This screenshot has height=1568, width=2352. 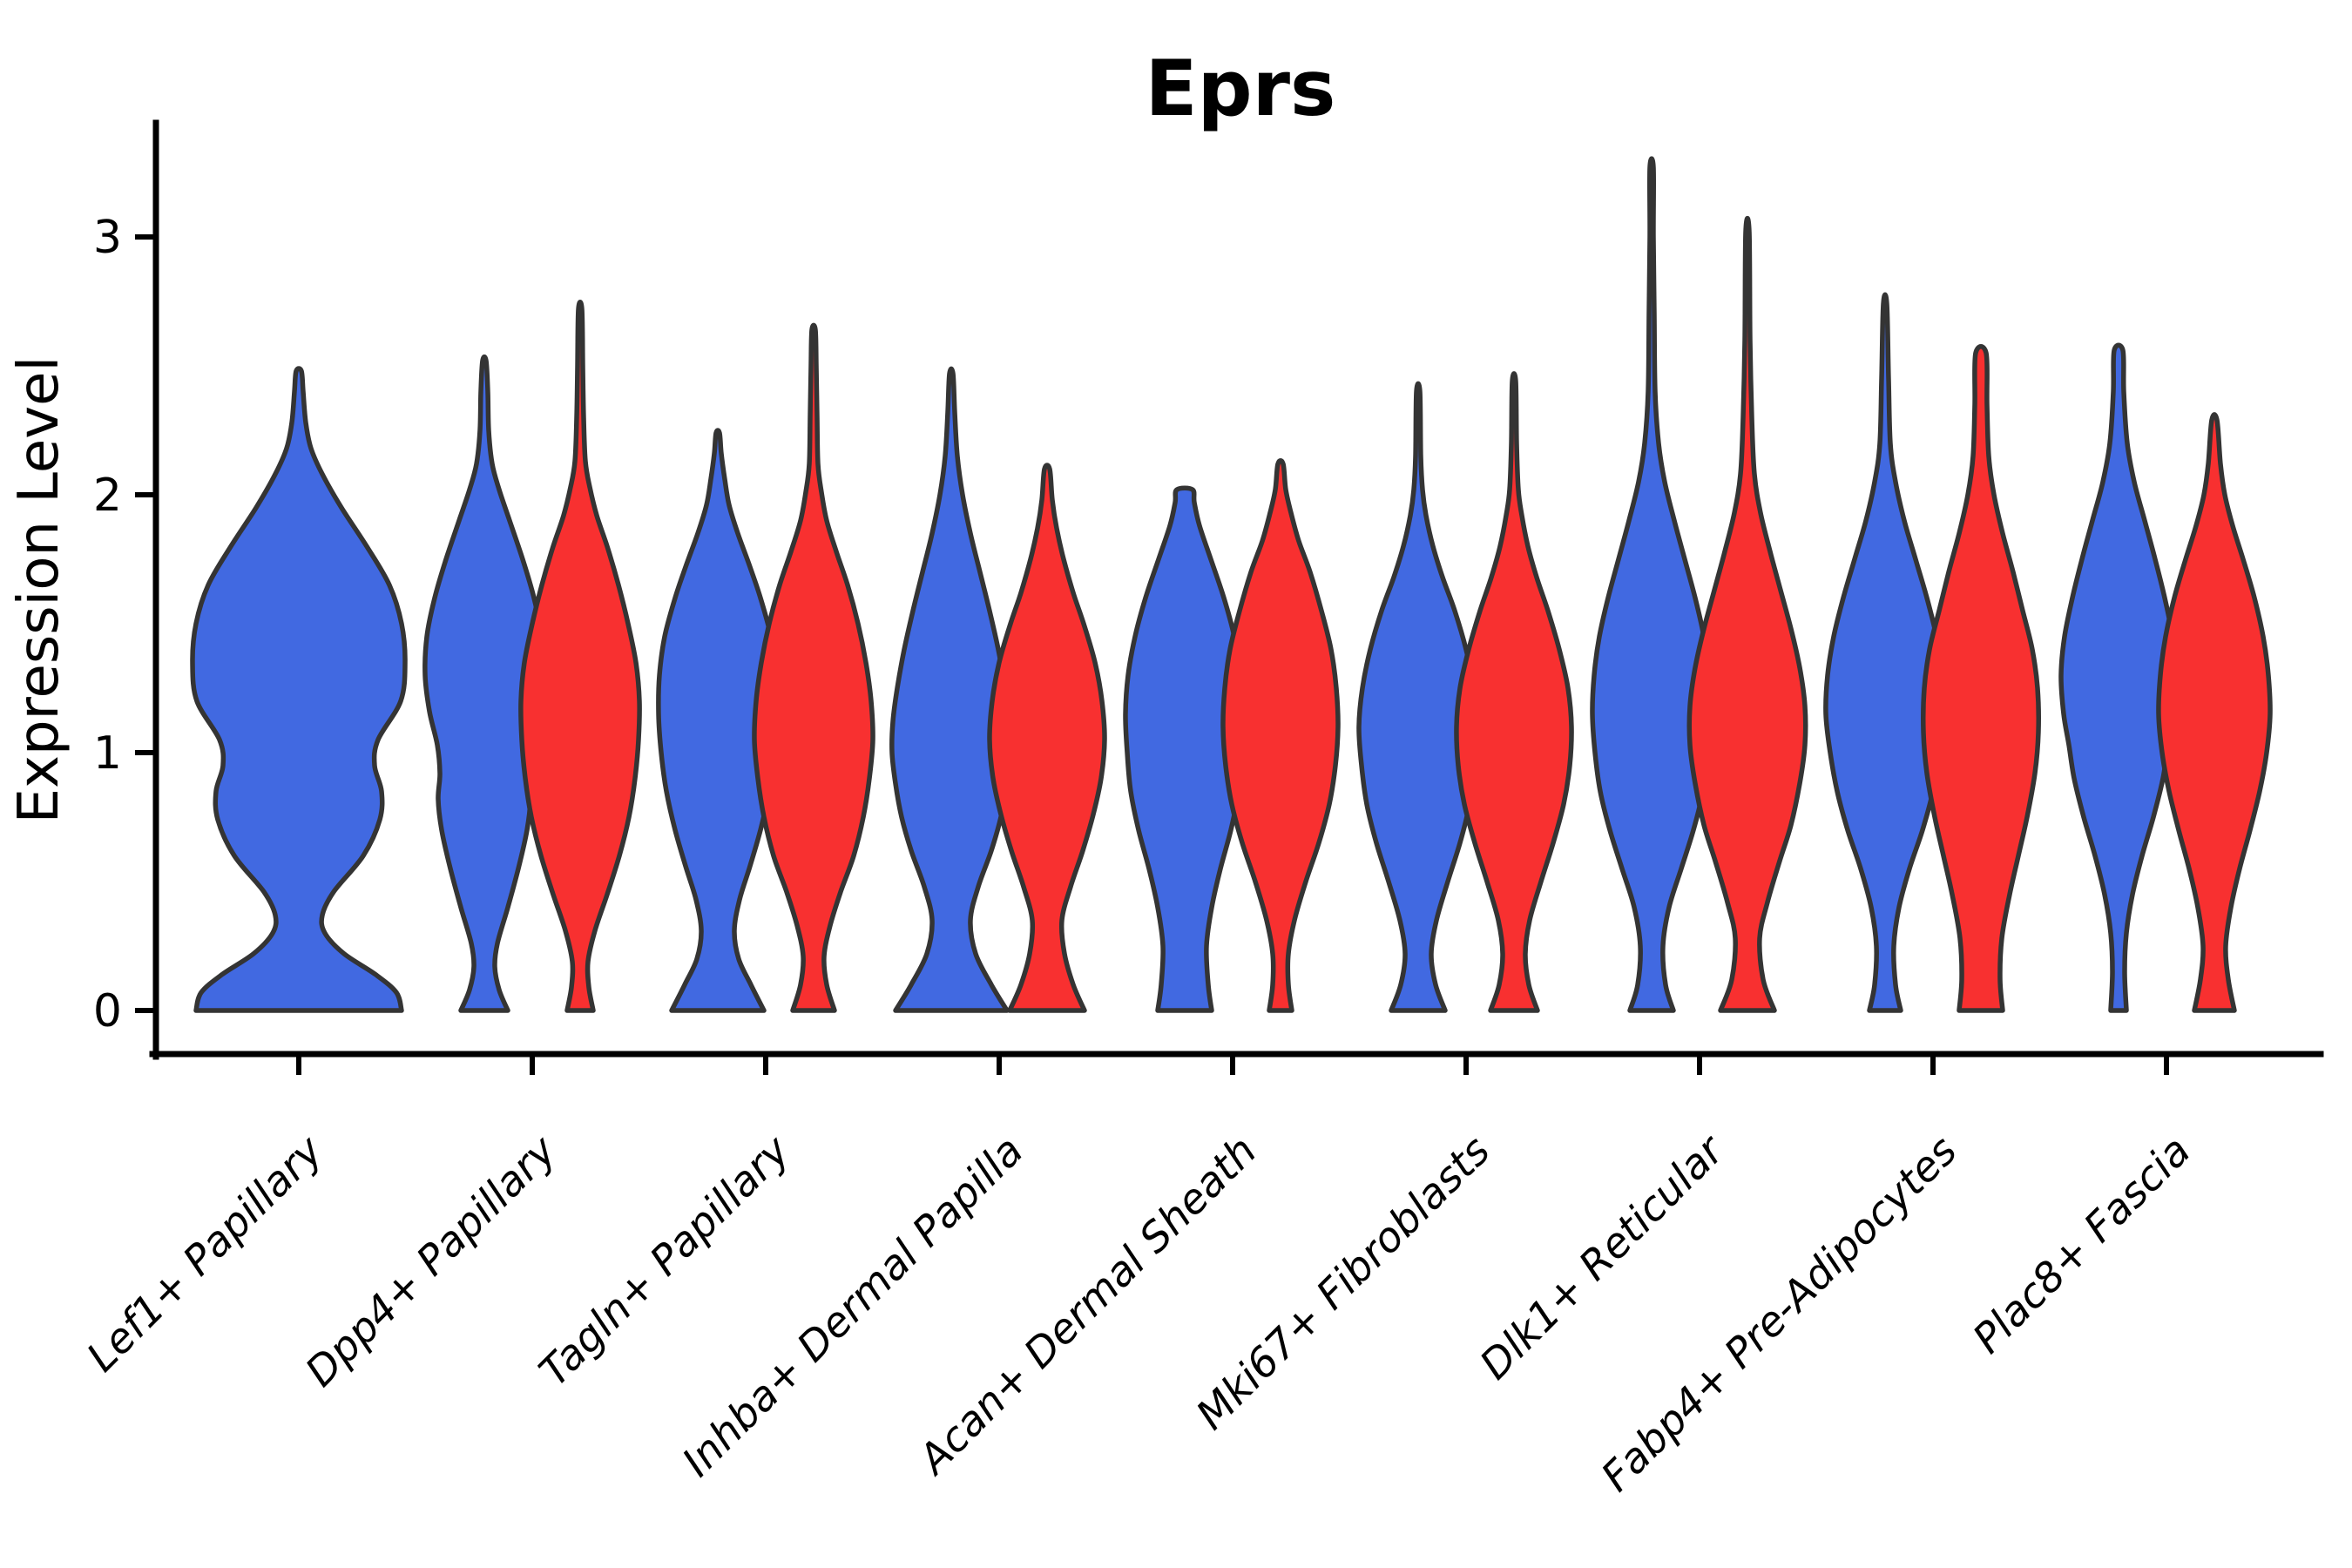 What do you see at coordinates (1603, 1257) in the screenshot?
I see `x-tick-label-dlk1-reticular: Dlk1+ Reticular` at bounding box center [1603, 1257].